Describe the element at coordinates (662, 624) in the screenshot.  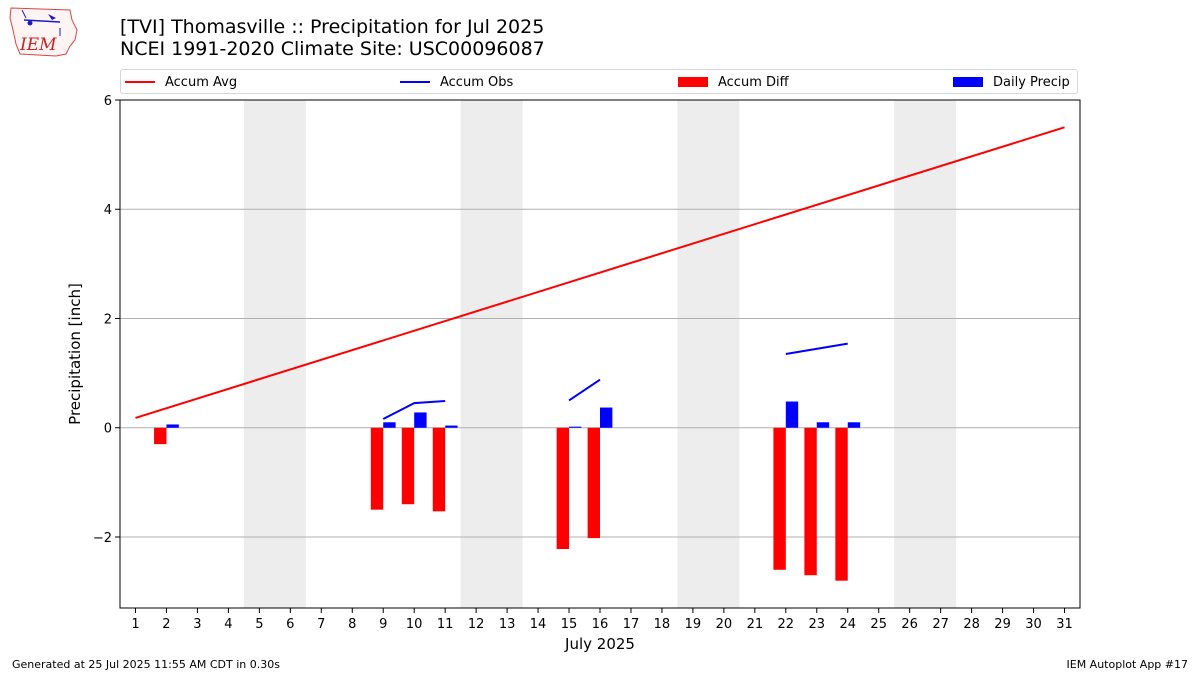
I see `x-tick-label: 18` at that location.